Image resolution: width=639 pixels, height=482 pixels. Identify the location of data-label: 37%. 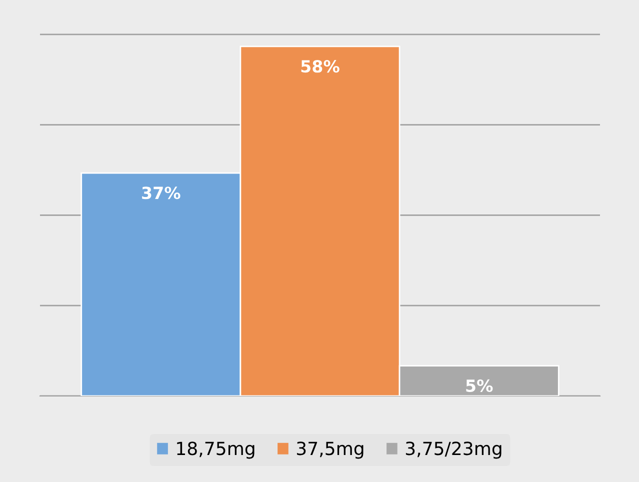
(161, 193).